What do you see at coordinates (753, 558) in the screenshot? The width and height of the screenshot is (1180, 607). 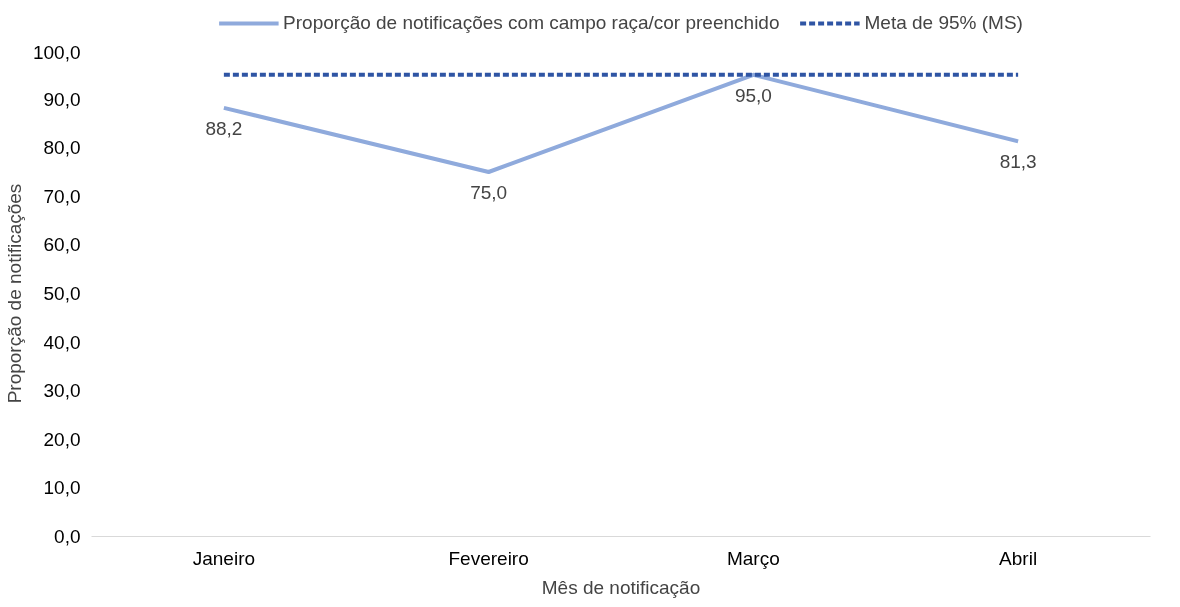 I see `x-tick-label: Março` at bounding box center [753, 558].